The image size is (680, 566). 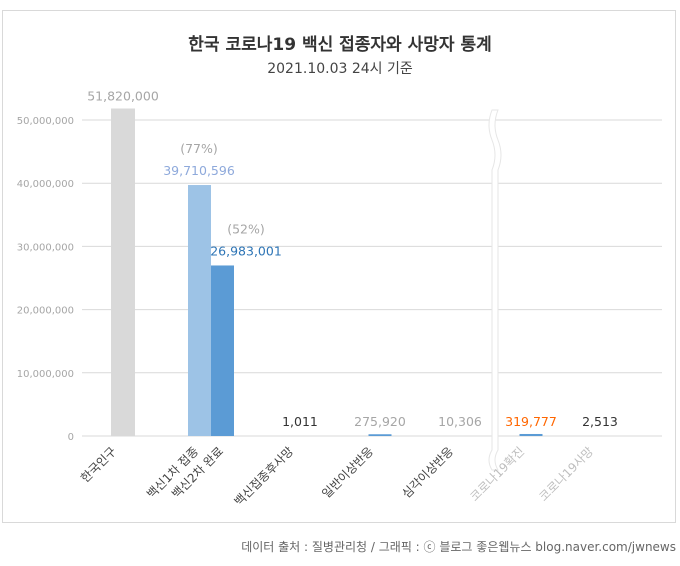 I want to click on data-label: 39,710,596, so click(x=199, y=170).